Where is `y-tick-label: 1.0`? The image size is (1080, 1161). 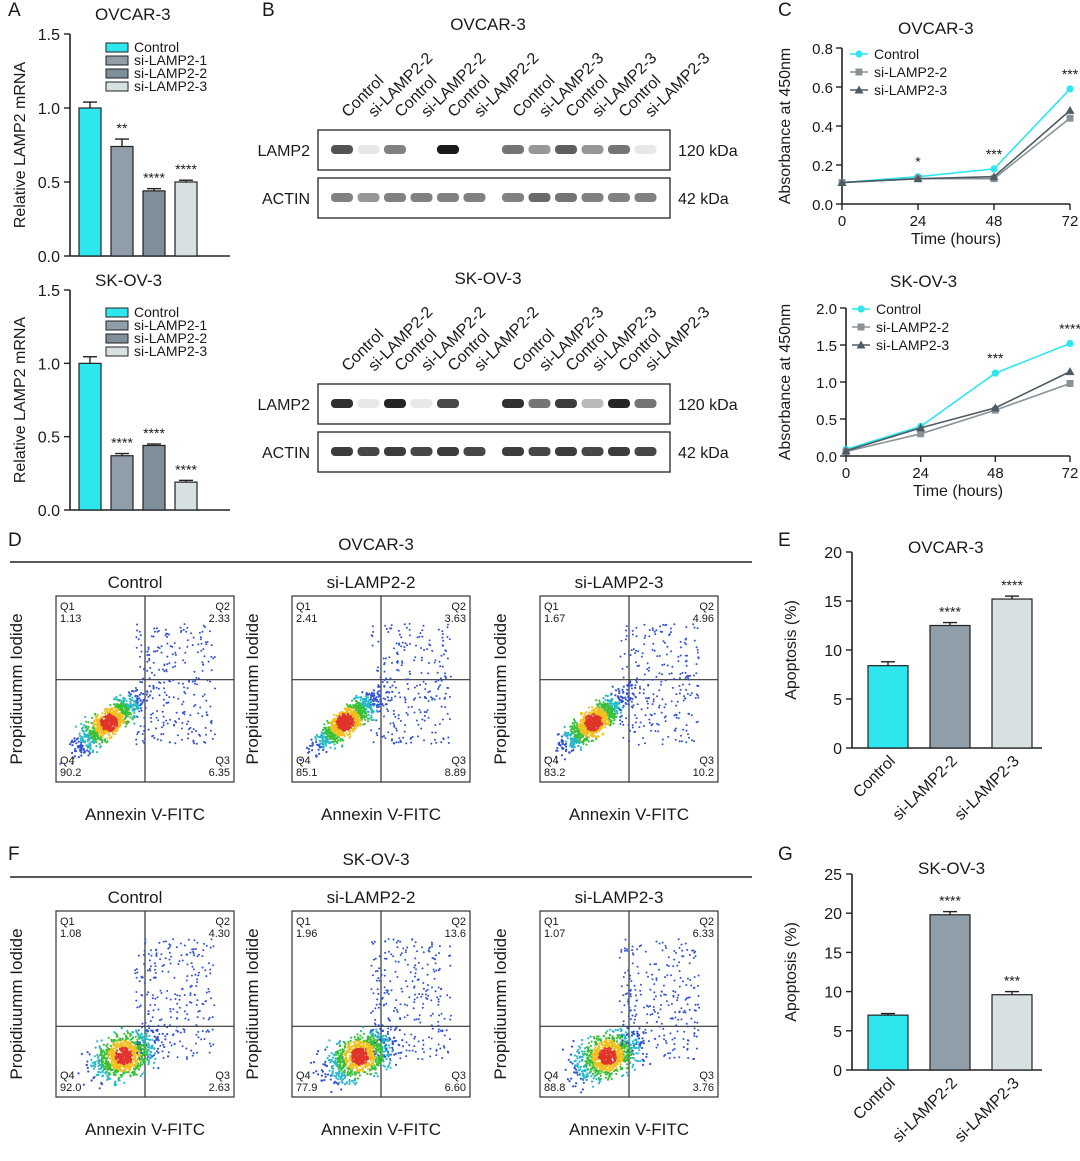
y-tick-label: 1.0 is located at coordinates (49, 109).